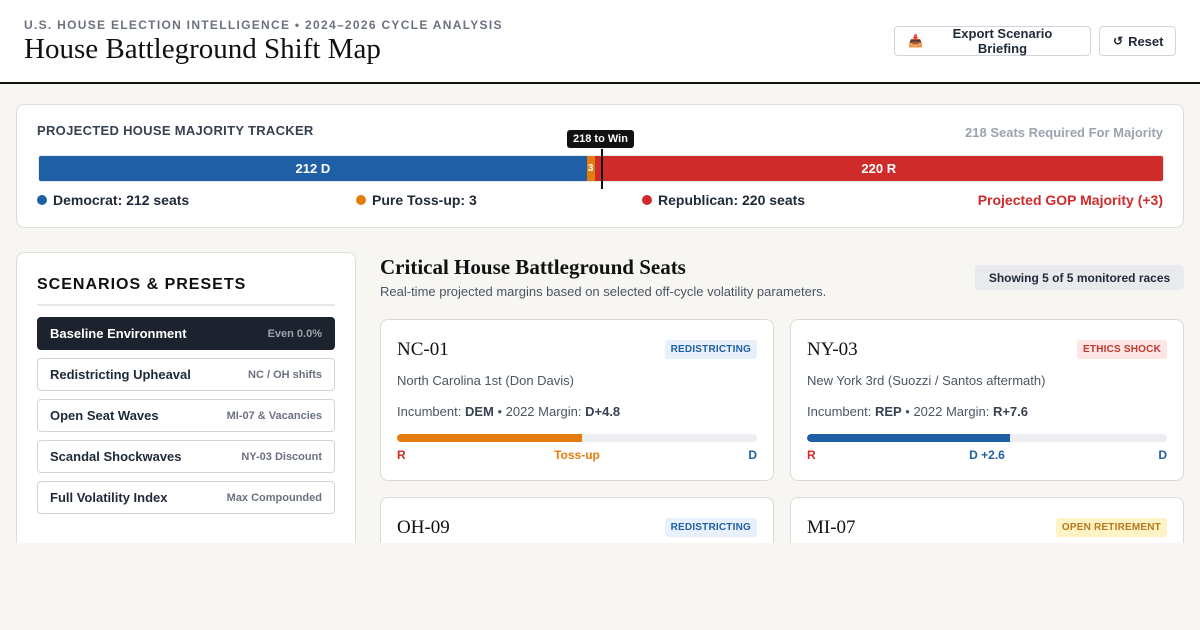  I want to click on preset-label: Full Volatility Index, so click(109, 497).